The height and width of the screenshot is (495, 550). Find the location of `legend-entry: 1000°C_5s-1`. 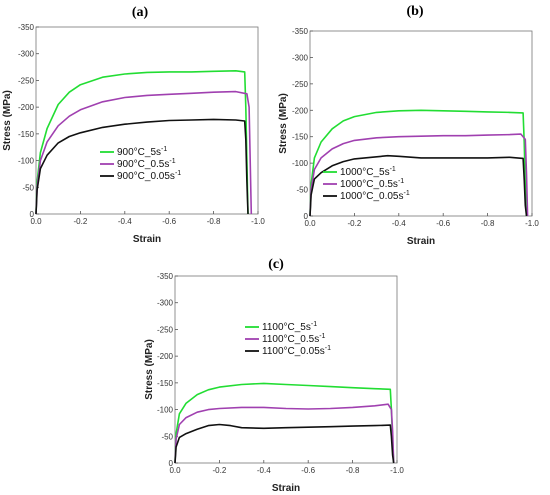

legend-entry: 1000°C_5s-1 is located at coordinates (368, 172).